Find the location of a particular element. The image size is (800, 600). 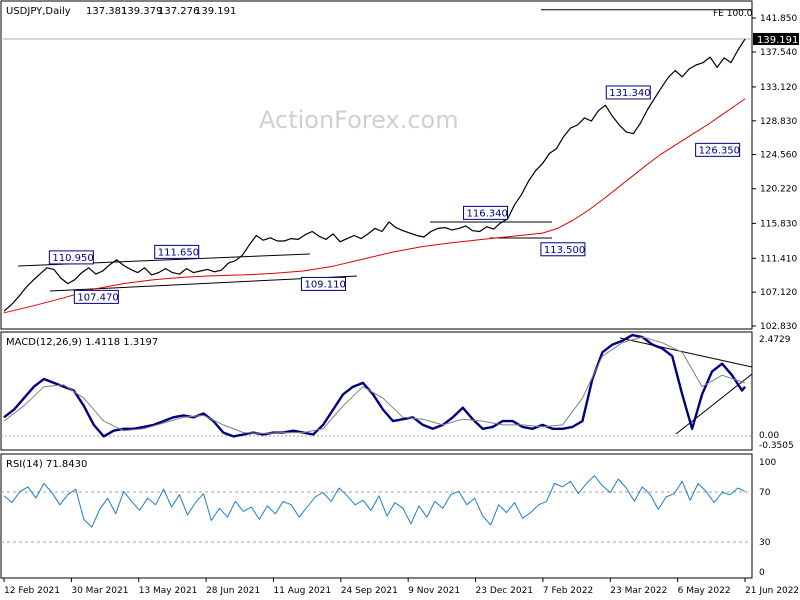

annotation-label: 107.470 is located at coordinates (97, 297).